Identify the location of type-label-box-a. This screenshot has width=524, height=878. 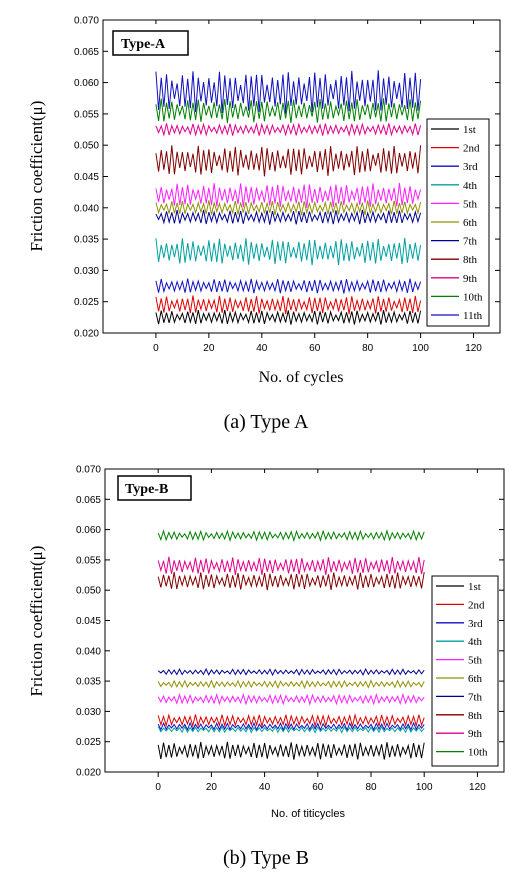
(150, 43).